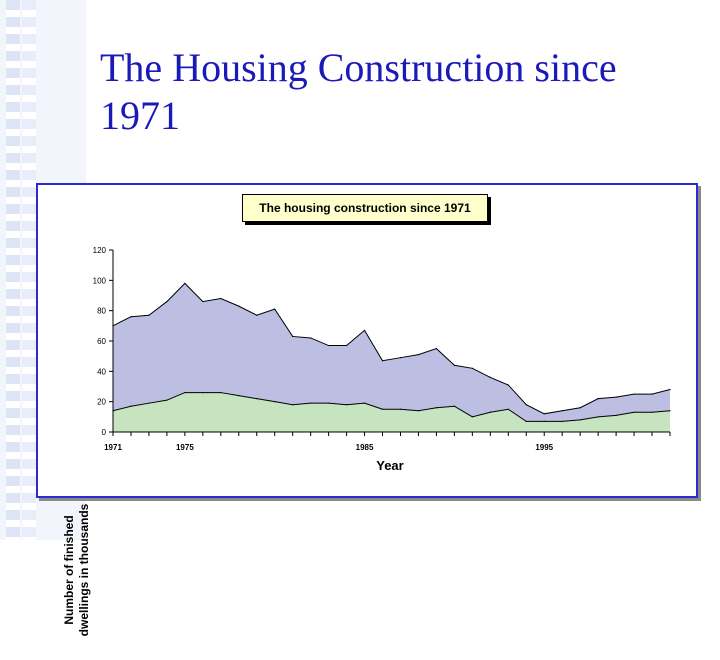  Describe the element at coordinates (101, 402) in the screenshot. I see `y-tick-label-20: 20` at that location.